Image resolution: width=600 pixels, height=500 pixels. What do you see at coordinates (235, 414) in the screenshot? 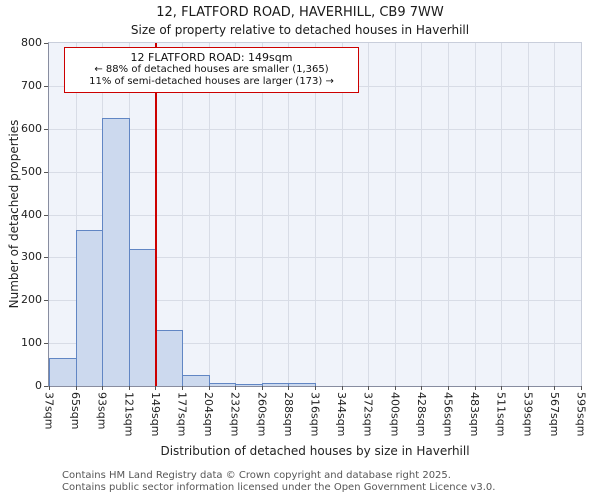
I see `x-tick-label: 232sqm` at bounding box center [235, 414].